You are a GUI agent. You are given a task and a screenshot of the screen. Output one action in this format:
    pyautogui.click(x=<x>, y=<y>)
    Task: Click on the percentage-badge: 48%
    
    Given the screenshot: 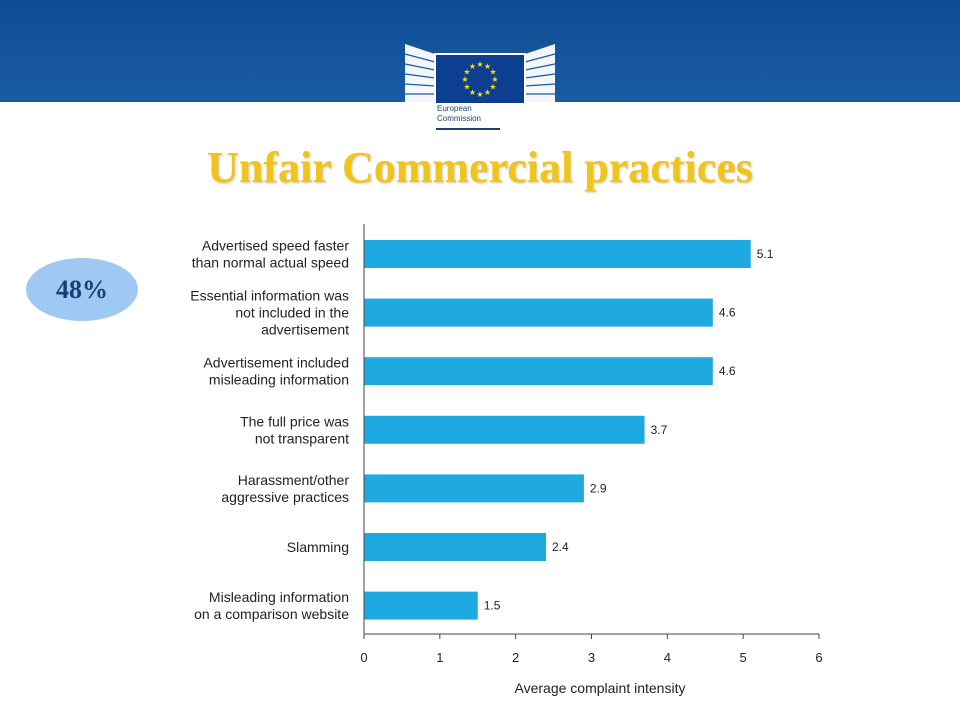 What is the action you would take?
    pyautogui.click(x=82, y=289)
    